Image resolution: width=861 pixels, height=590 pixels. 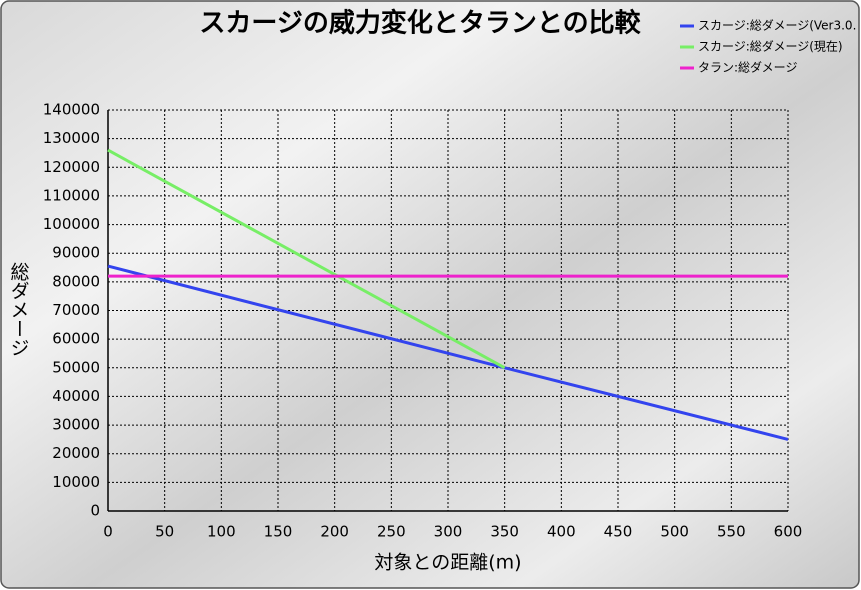 What do you see at coordinates (777, 25) in the screenshot?
I see `legend-label: スカージ:総ダメージ(Ver3.0.` at bounding box center [777, 25].